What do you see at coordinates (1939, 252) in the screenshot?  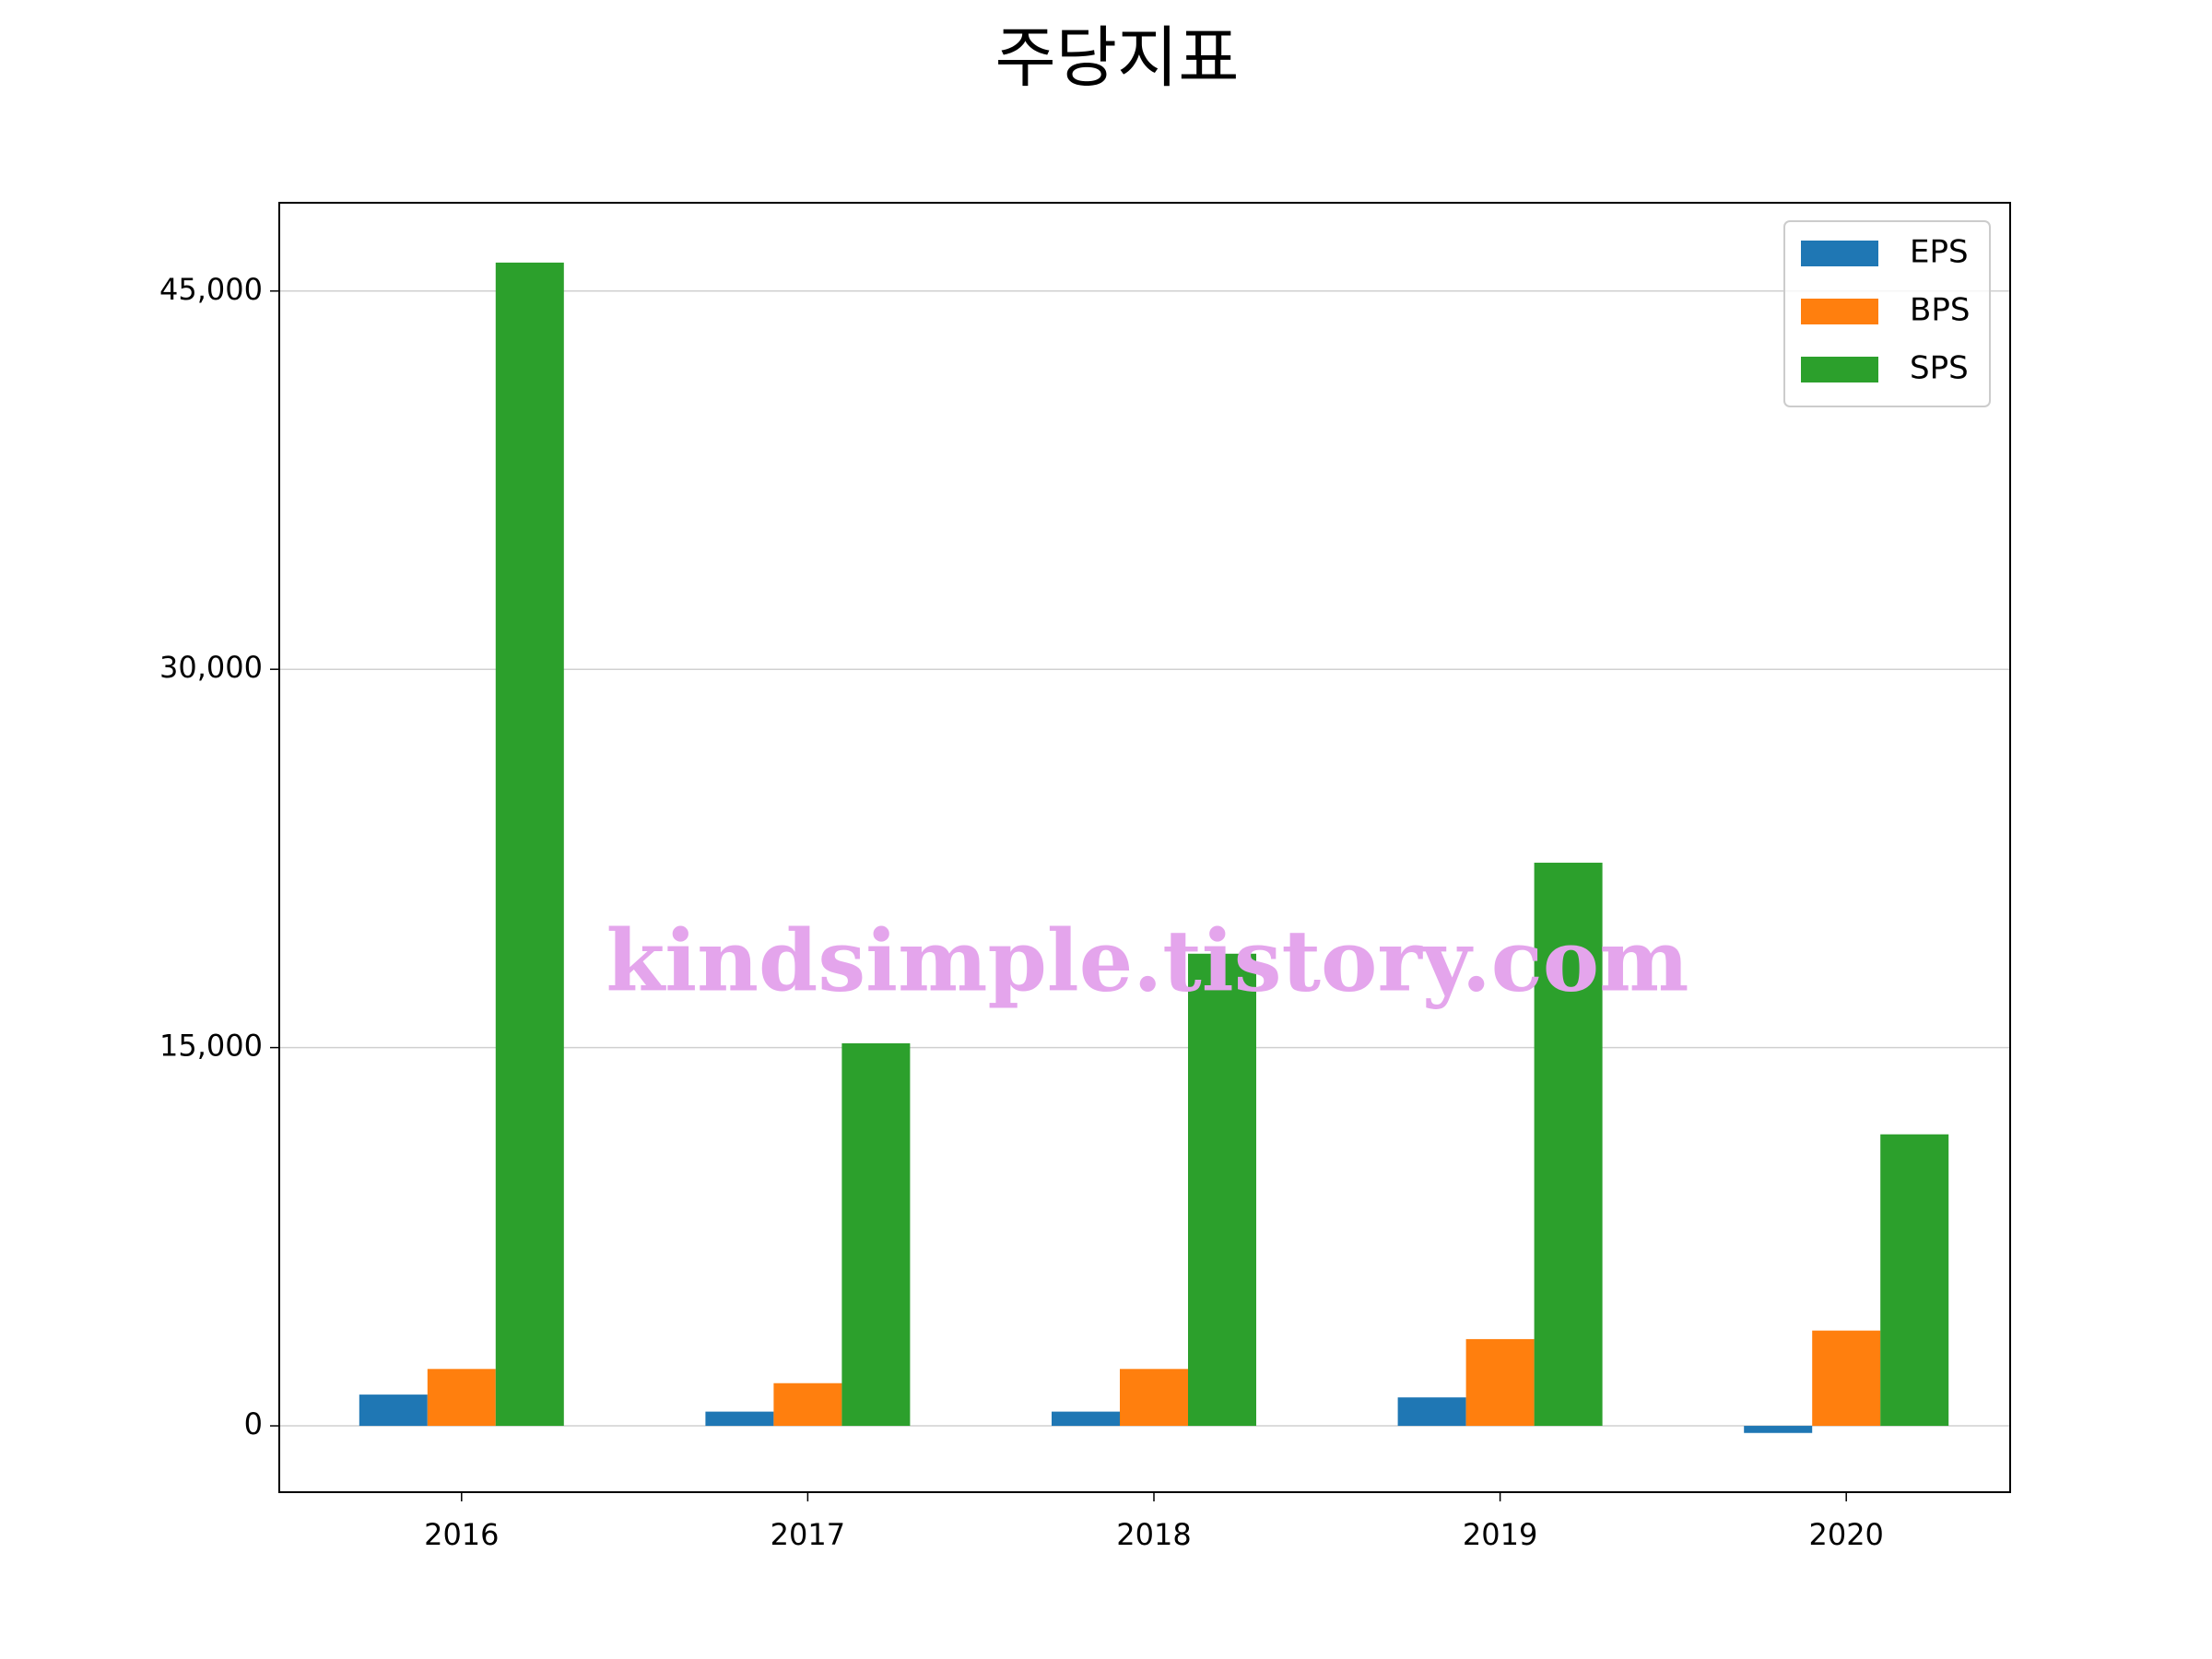 I see `legend-label: EPS` at bounding box center [1939, 252].